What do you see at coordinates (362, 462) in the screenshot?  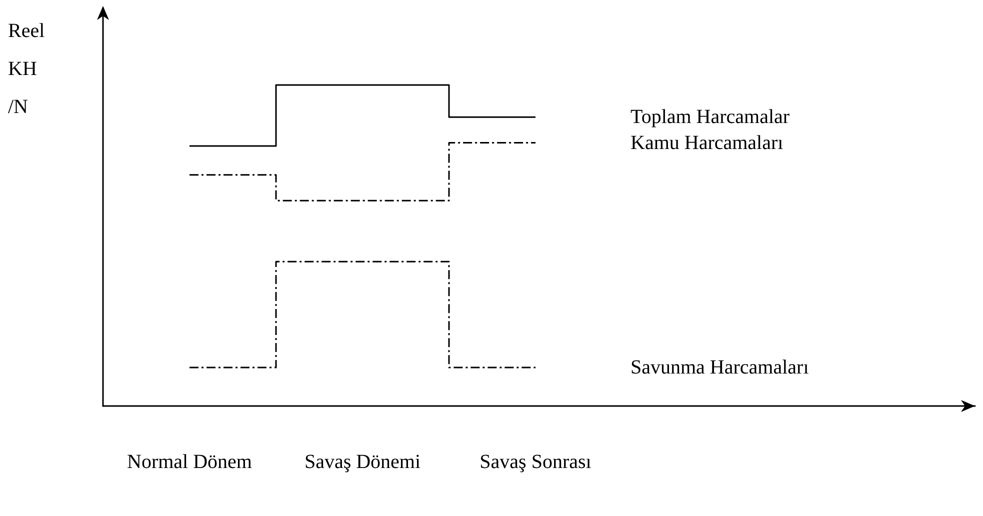 I see `x-tick-label: Savaş Dönemi` at bounding box center [362, 462].